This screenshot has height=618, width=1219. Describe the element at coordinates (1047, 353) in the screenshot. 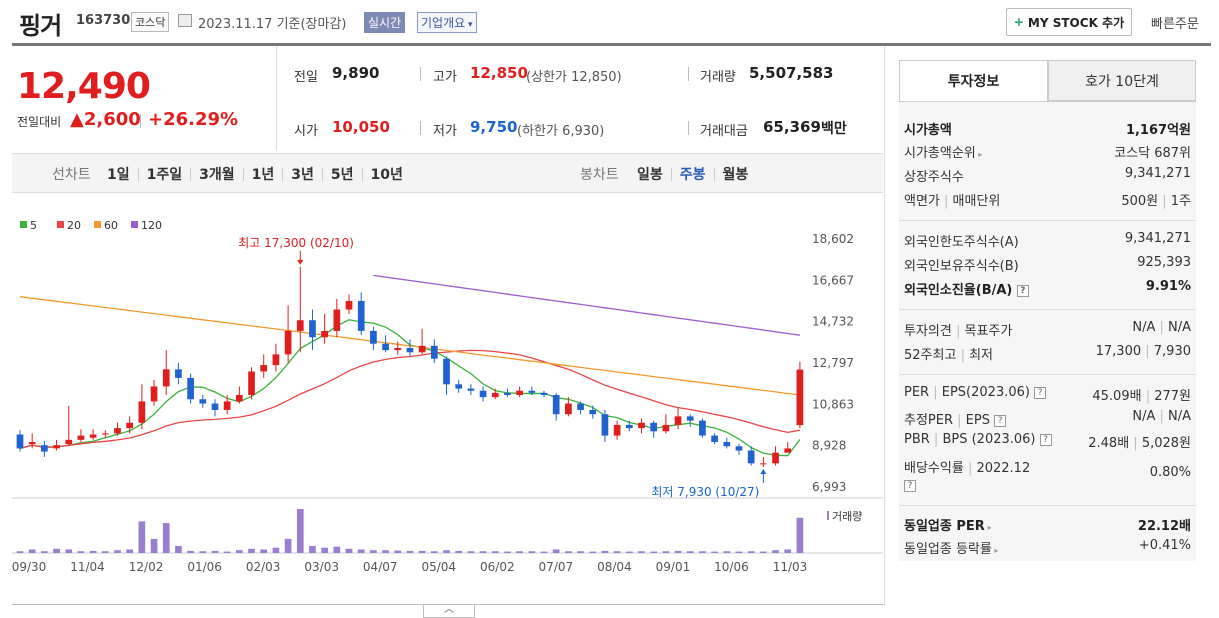

I see `info-row-52week: 52주최고 | 최저 17,300 | 7,930` at that location.